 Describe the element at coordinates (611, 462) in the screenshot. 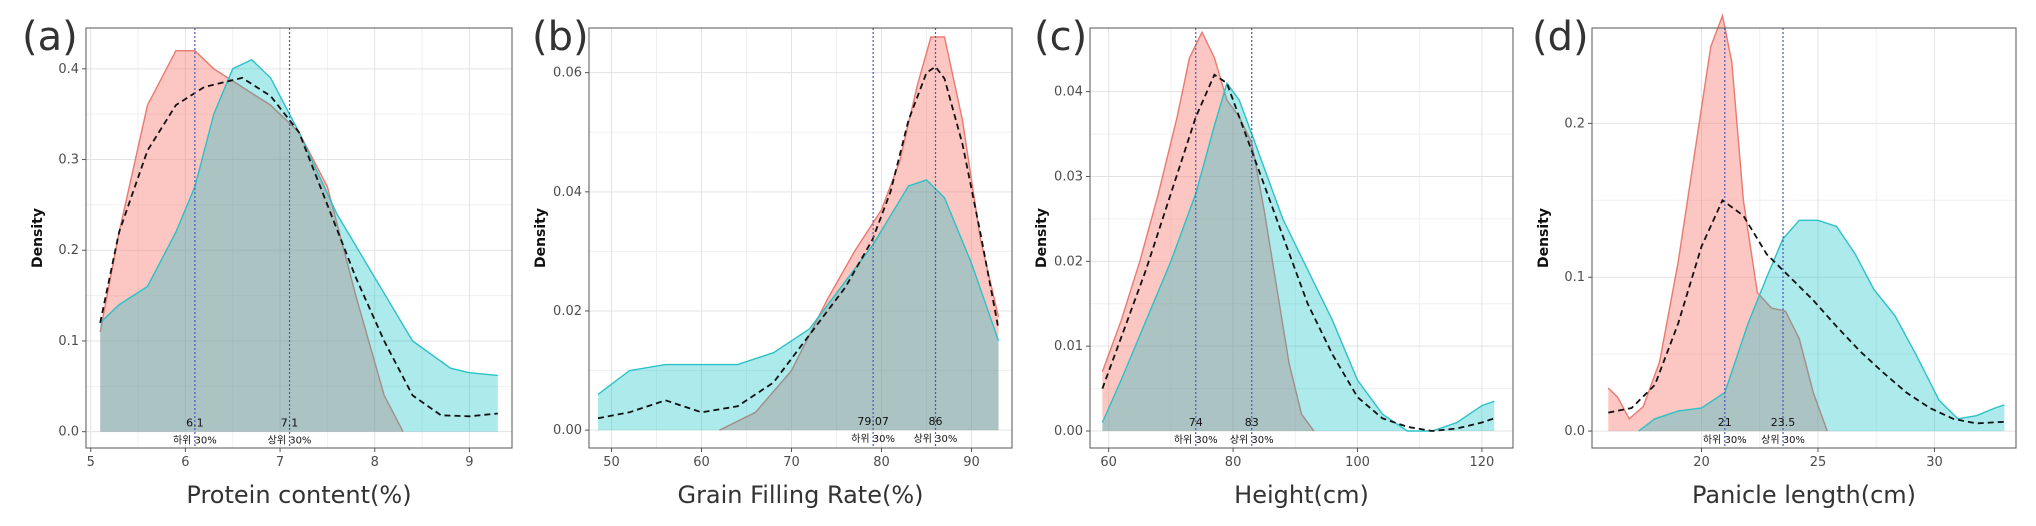

I see `x-tick-label: 50` at that location.